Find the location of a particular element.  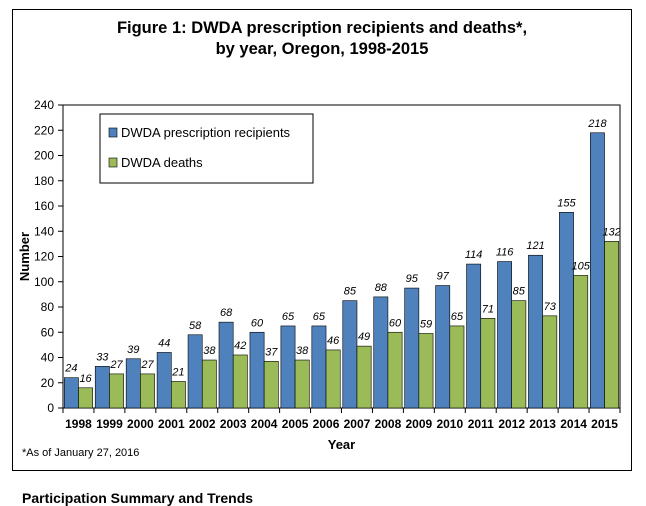

legend-swatch-recipients is located at coordinates (113, 132).